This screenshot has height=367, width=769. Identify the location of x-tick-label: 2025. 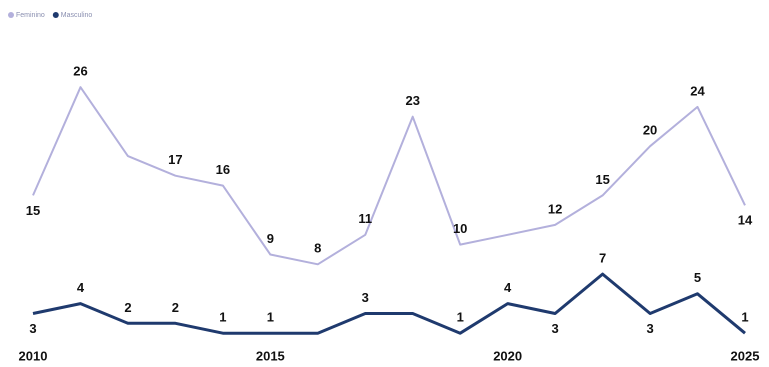
(745, 355).